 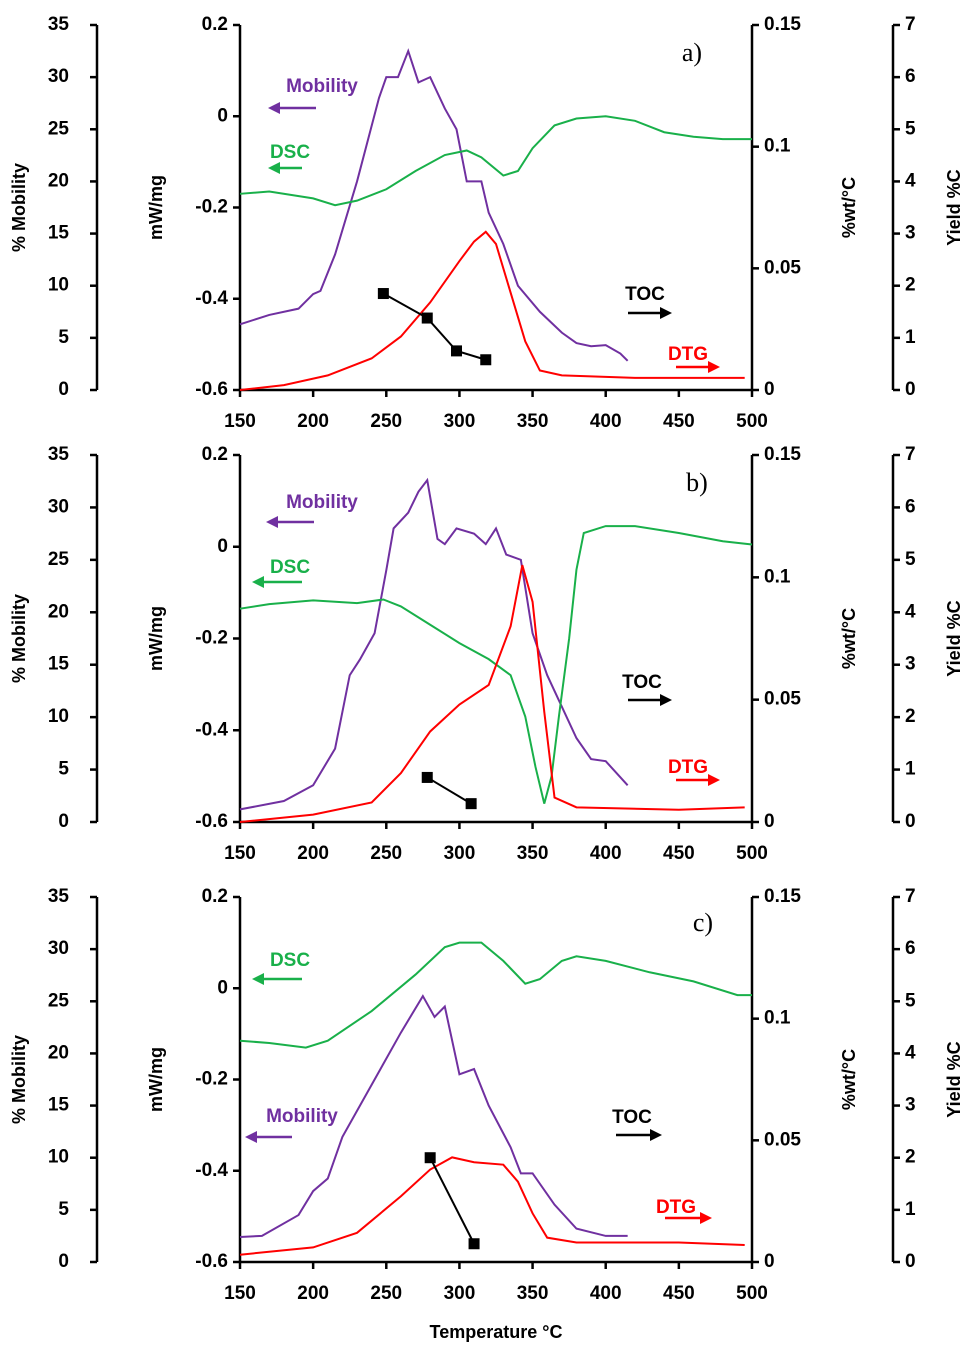 I want to click on y-tick-label: 35, so click(x=59, y=24).